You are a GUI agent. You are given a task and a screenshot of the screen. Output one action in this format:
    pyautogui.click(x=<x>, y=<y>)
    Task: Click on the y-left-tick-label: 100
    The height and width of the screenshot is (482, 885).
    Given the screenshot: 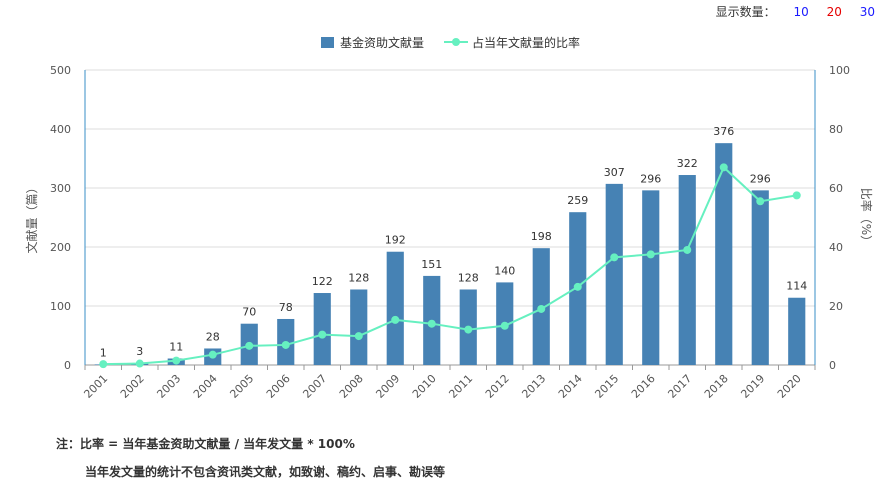 What is the action you would take?
    pyautogui.click(x=60, y=306)
    